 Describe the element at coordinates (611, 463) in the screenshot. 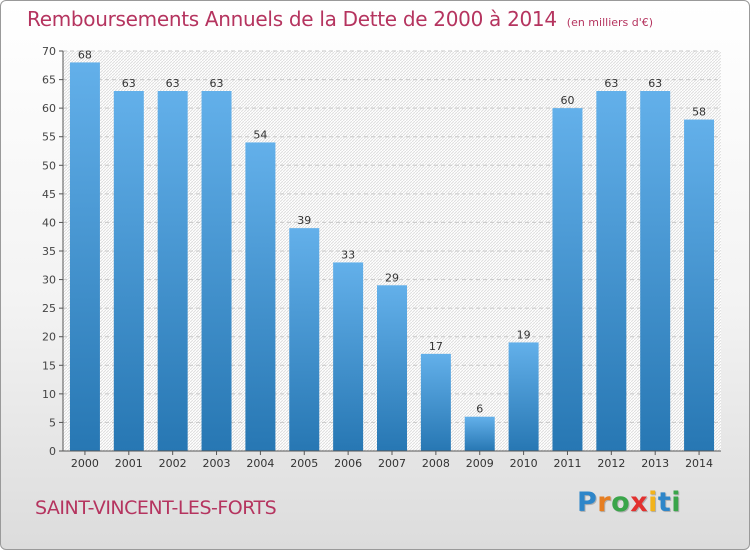

I see `x-tick-label: 2012` at that location.